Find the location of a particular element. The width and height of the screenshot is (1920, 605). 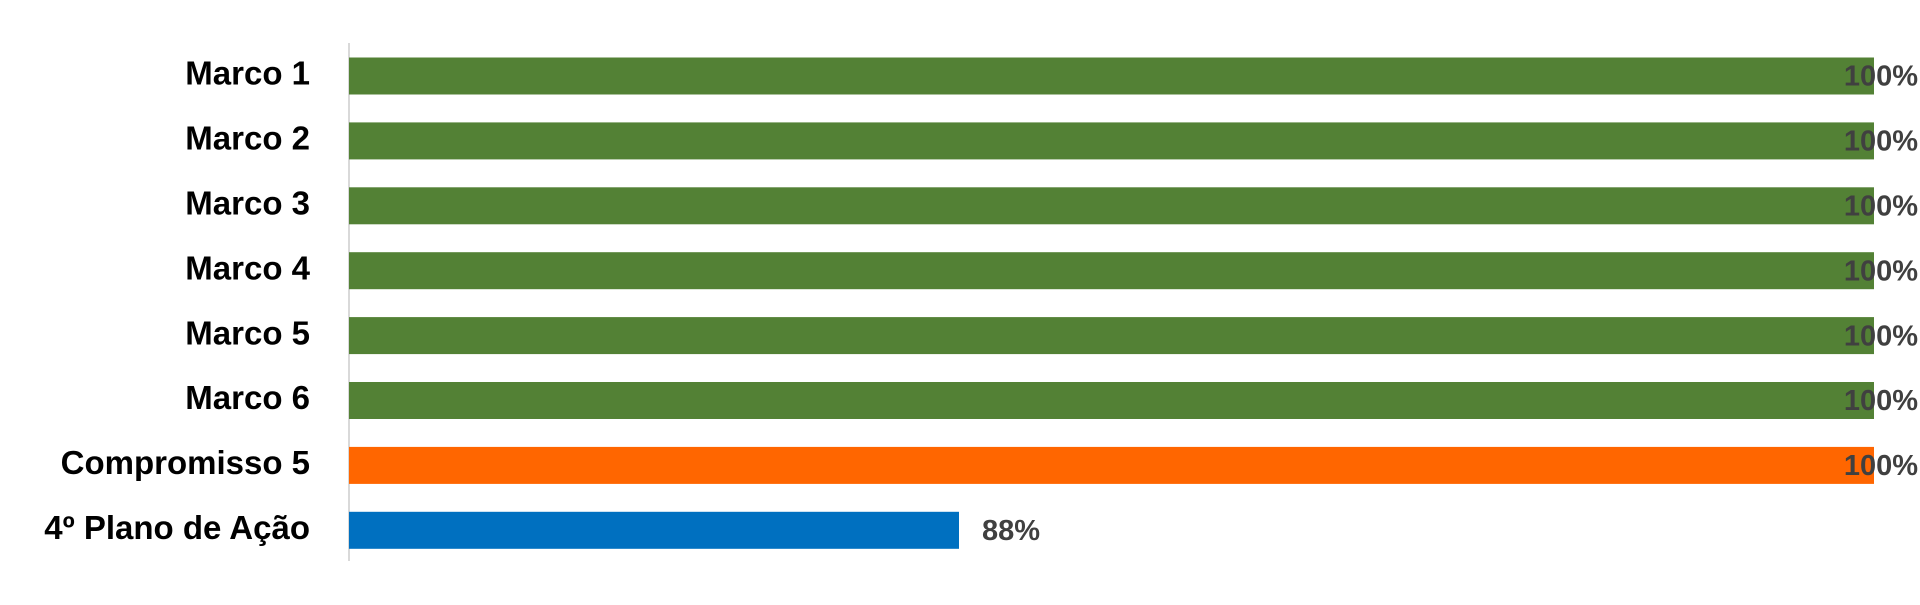

category-label: Marco 2 is located at coordinates (247, 138).